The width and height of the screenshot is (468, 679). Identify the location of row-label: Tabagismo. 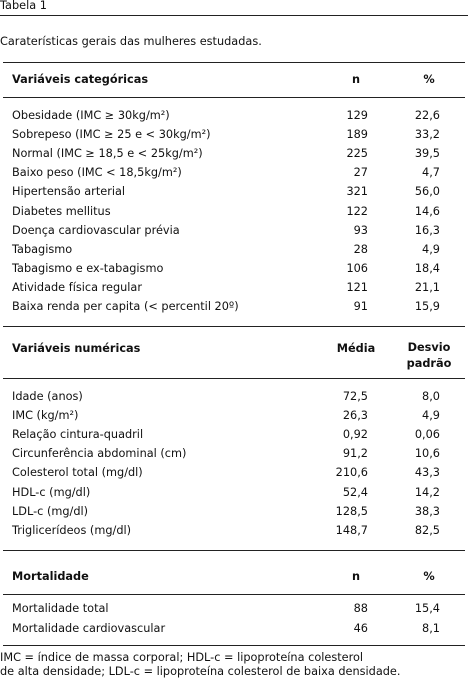
(42, 249).